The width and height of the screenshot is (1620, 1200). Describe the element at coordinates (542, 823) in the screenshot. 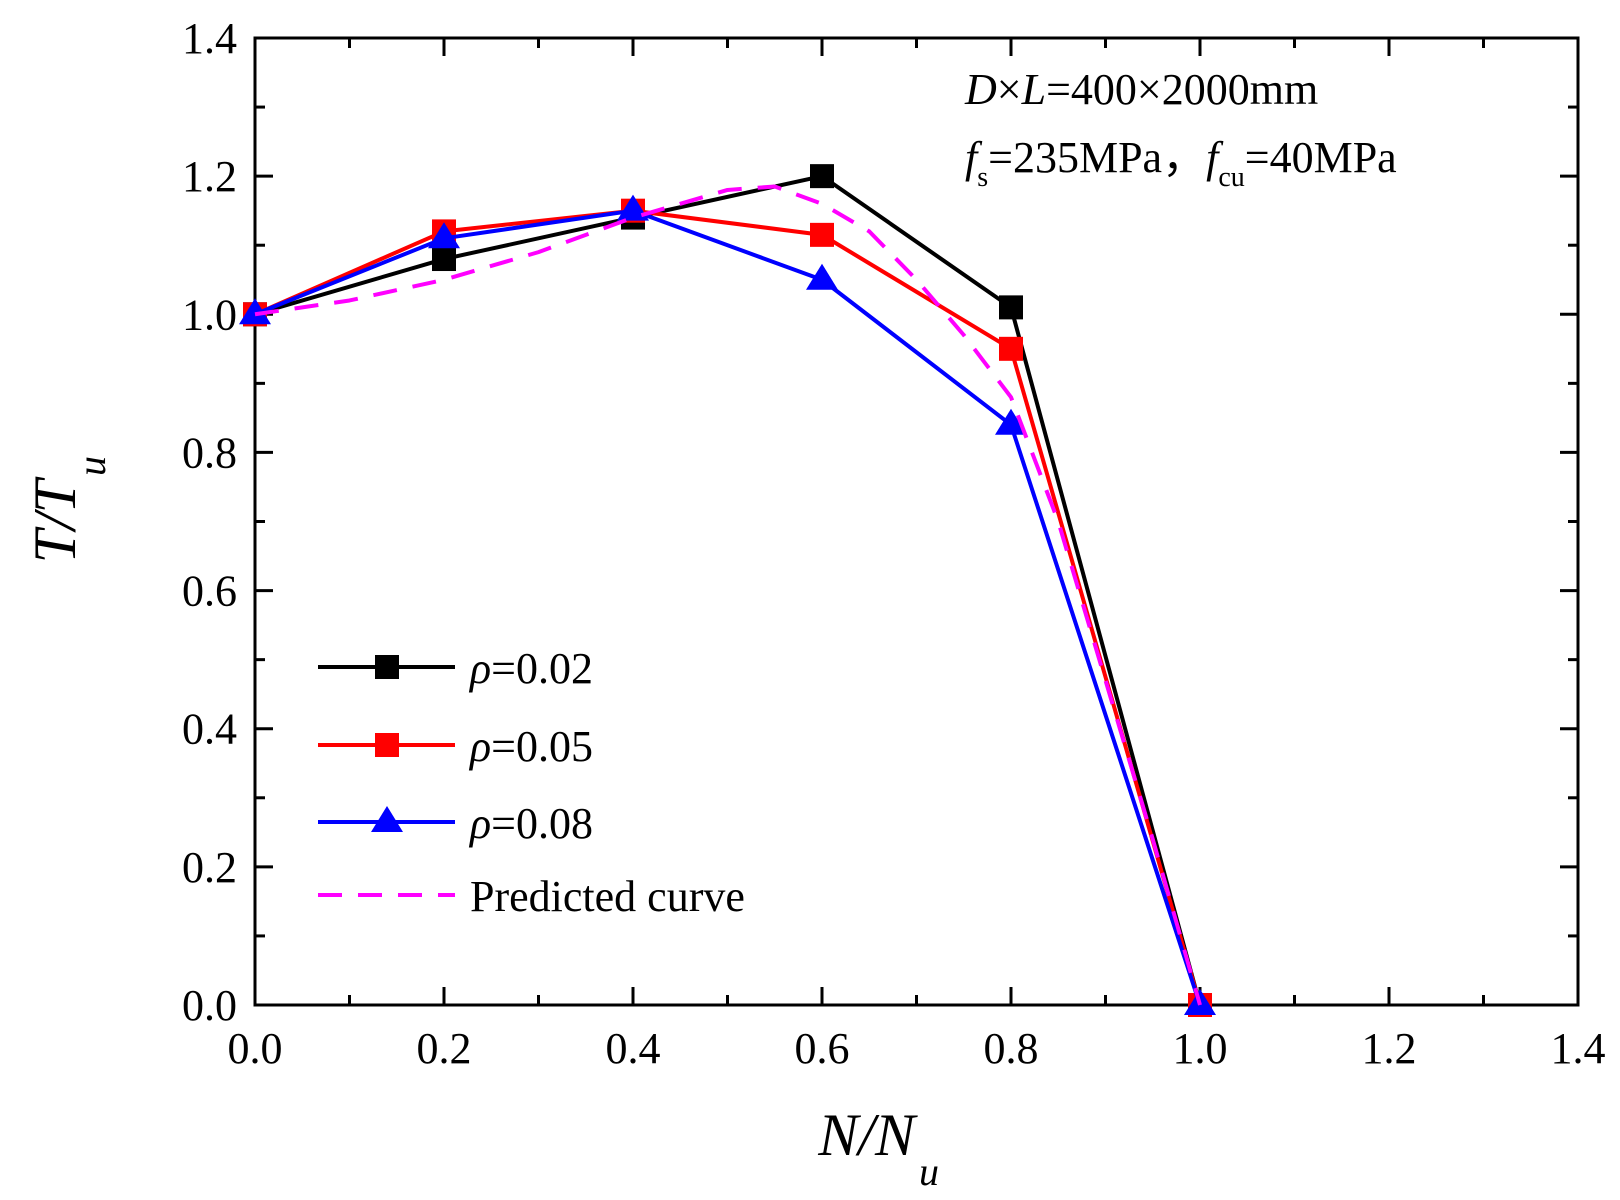

I see `legend-label-rho-0.08: =0.08` at that location.